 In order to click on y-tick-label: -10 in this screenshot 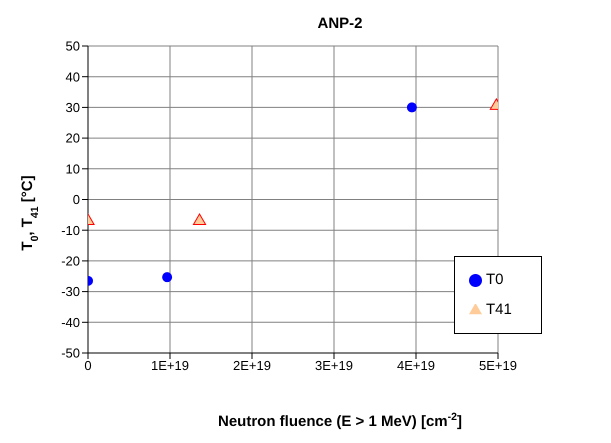, I will do `click(70, 230)`.